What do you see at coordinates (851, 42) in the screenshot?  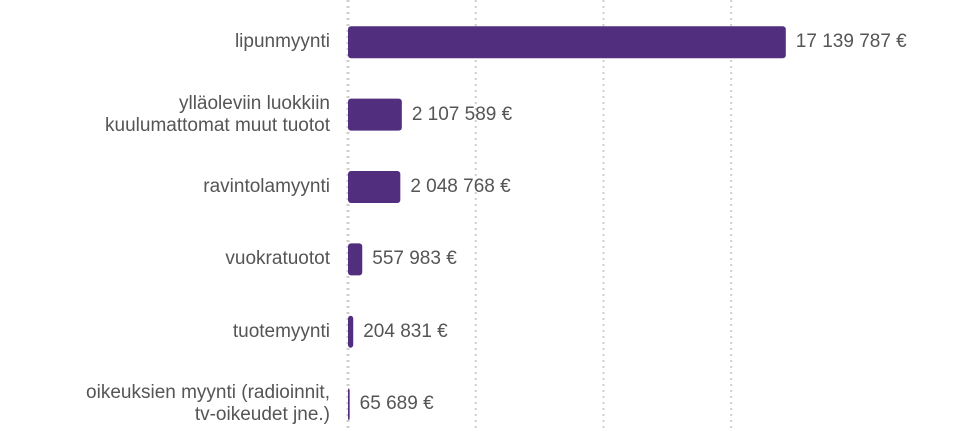 I see `value-label: 17 139 787 €` at bounding box center [851, 42].